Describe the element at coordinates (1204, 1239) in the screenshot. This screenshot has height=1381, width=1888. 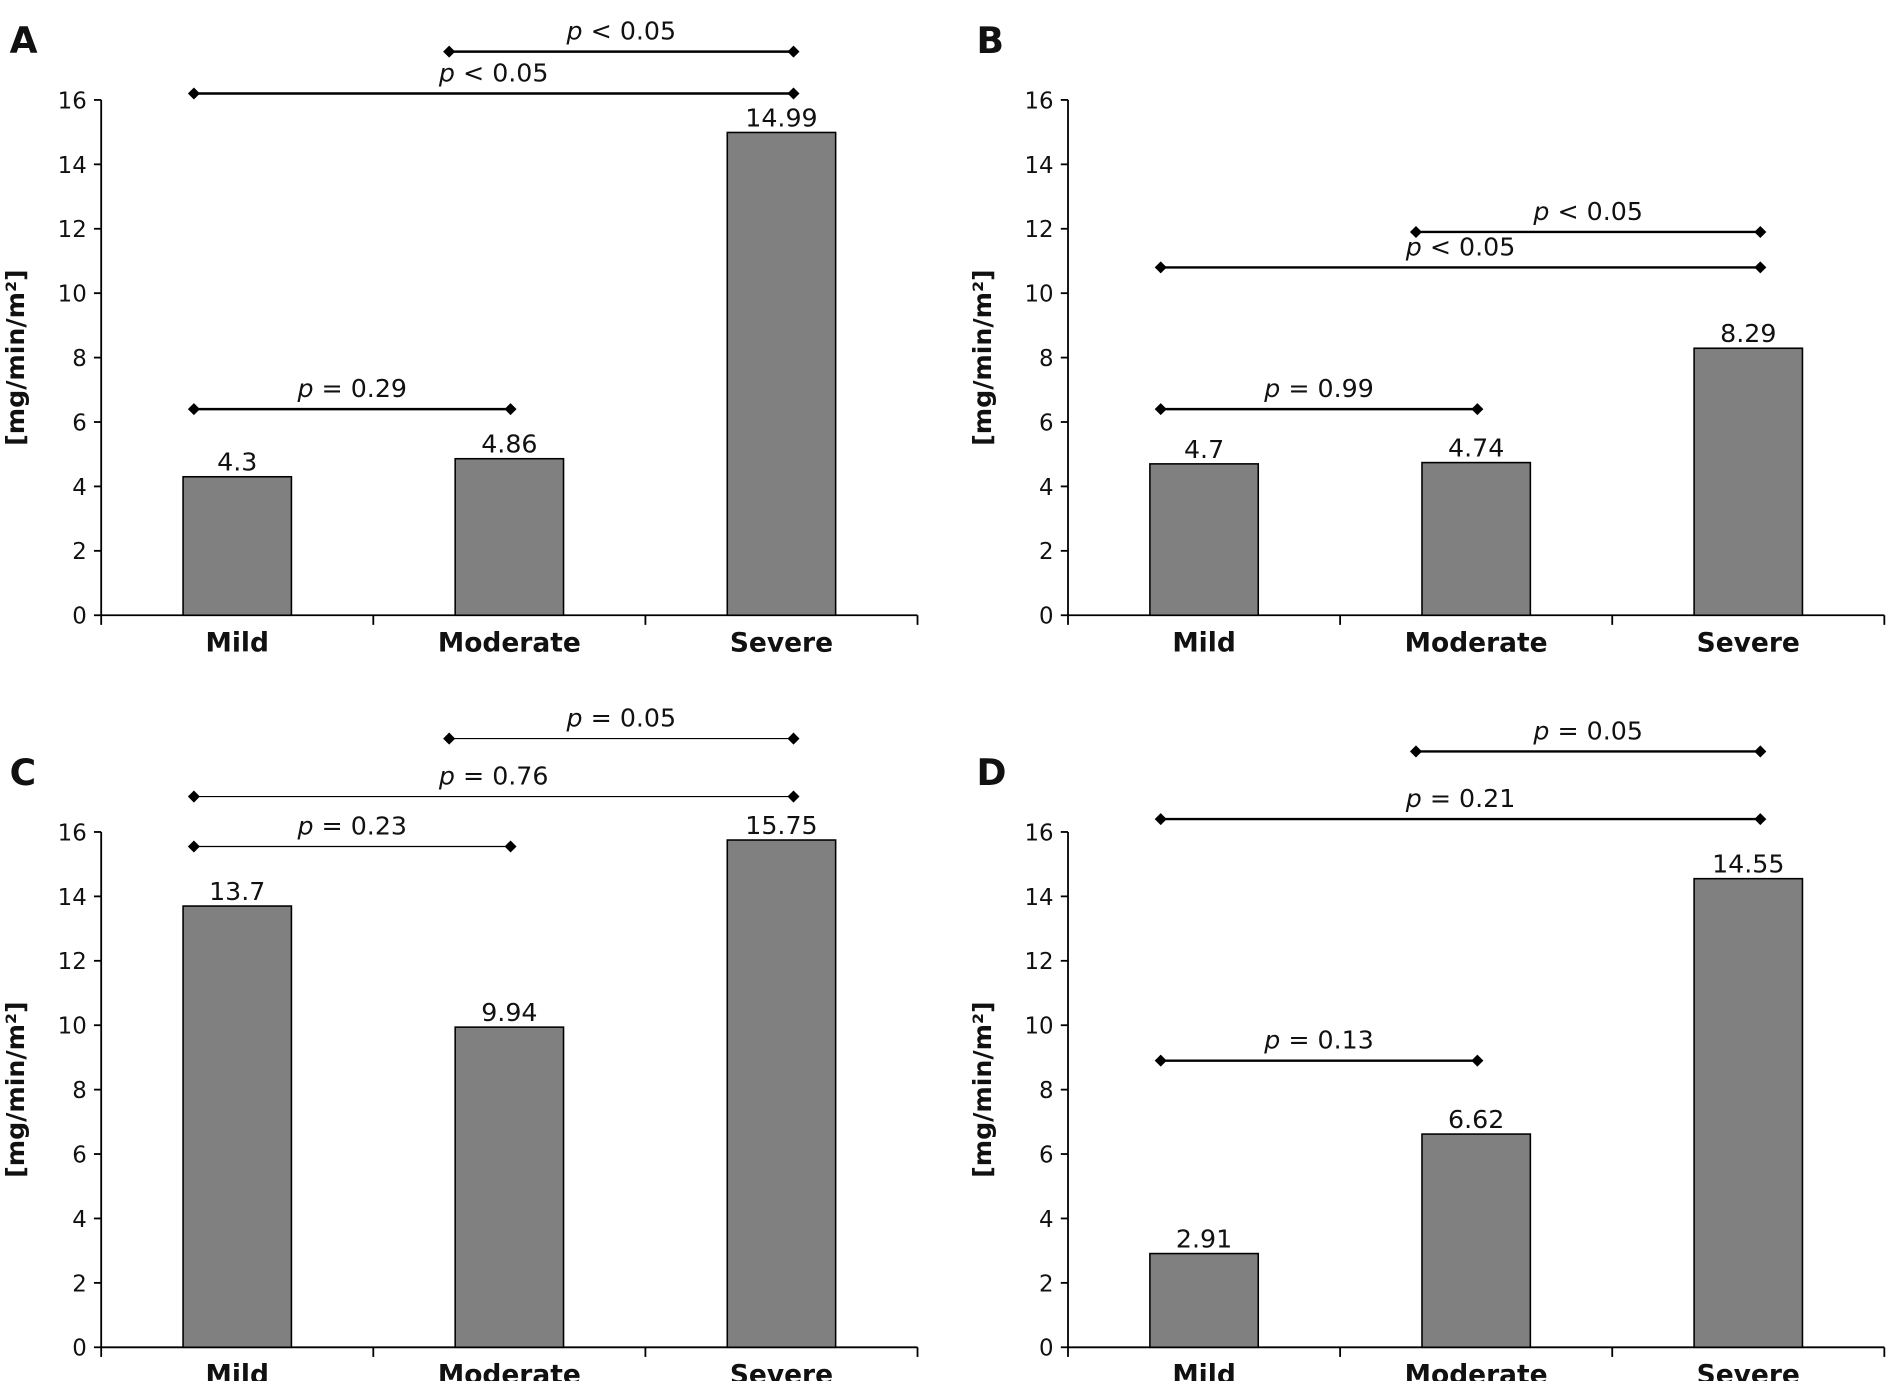
I see `value-label: 2.91` at that location.